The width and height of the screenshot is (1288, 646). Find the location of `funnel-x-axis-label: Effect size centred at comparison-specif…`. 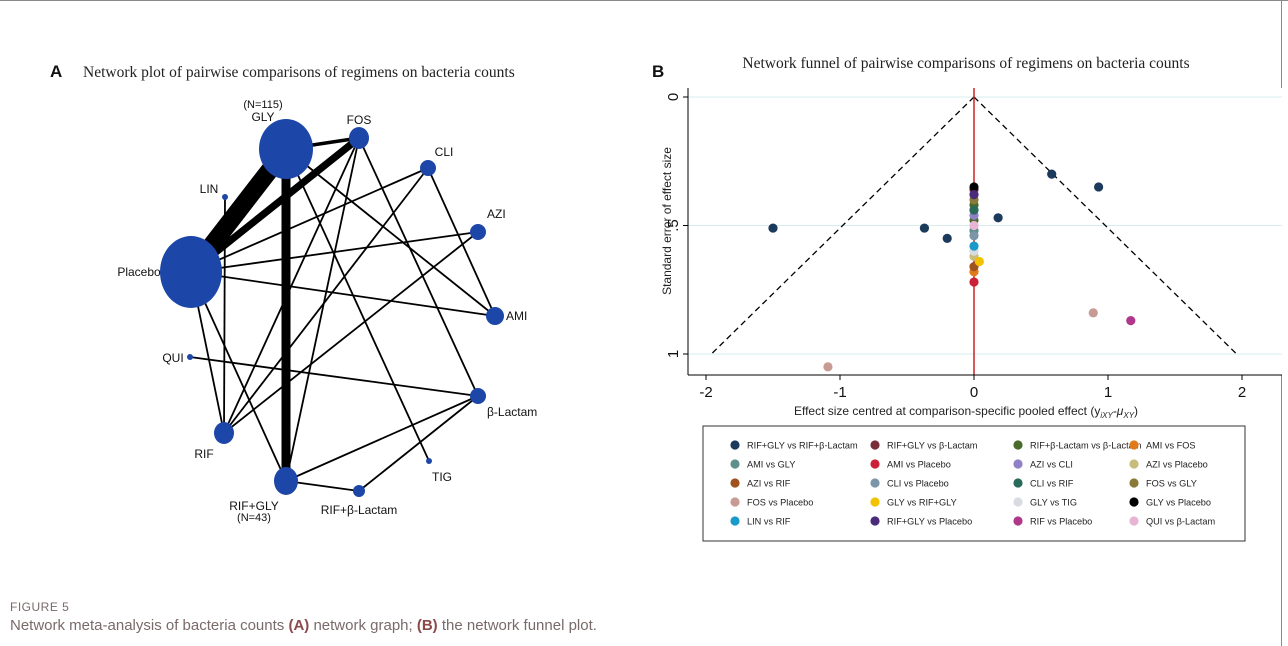

funnel-x-axis-label: Effect size centred at comparison-specif… is located at coordinates (966, 412).